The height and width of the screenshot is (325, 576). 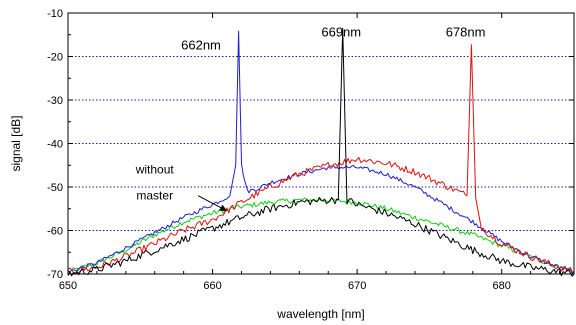 What do you see at coordinates (55, 145) in the screenshot?
I see `y-tick-label: -40` at bounding box center [55, 145].